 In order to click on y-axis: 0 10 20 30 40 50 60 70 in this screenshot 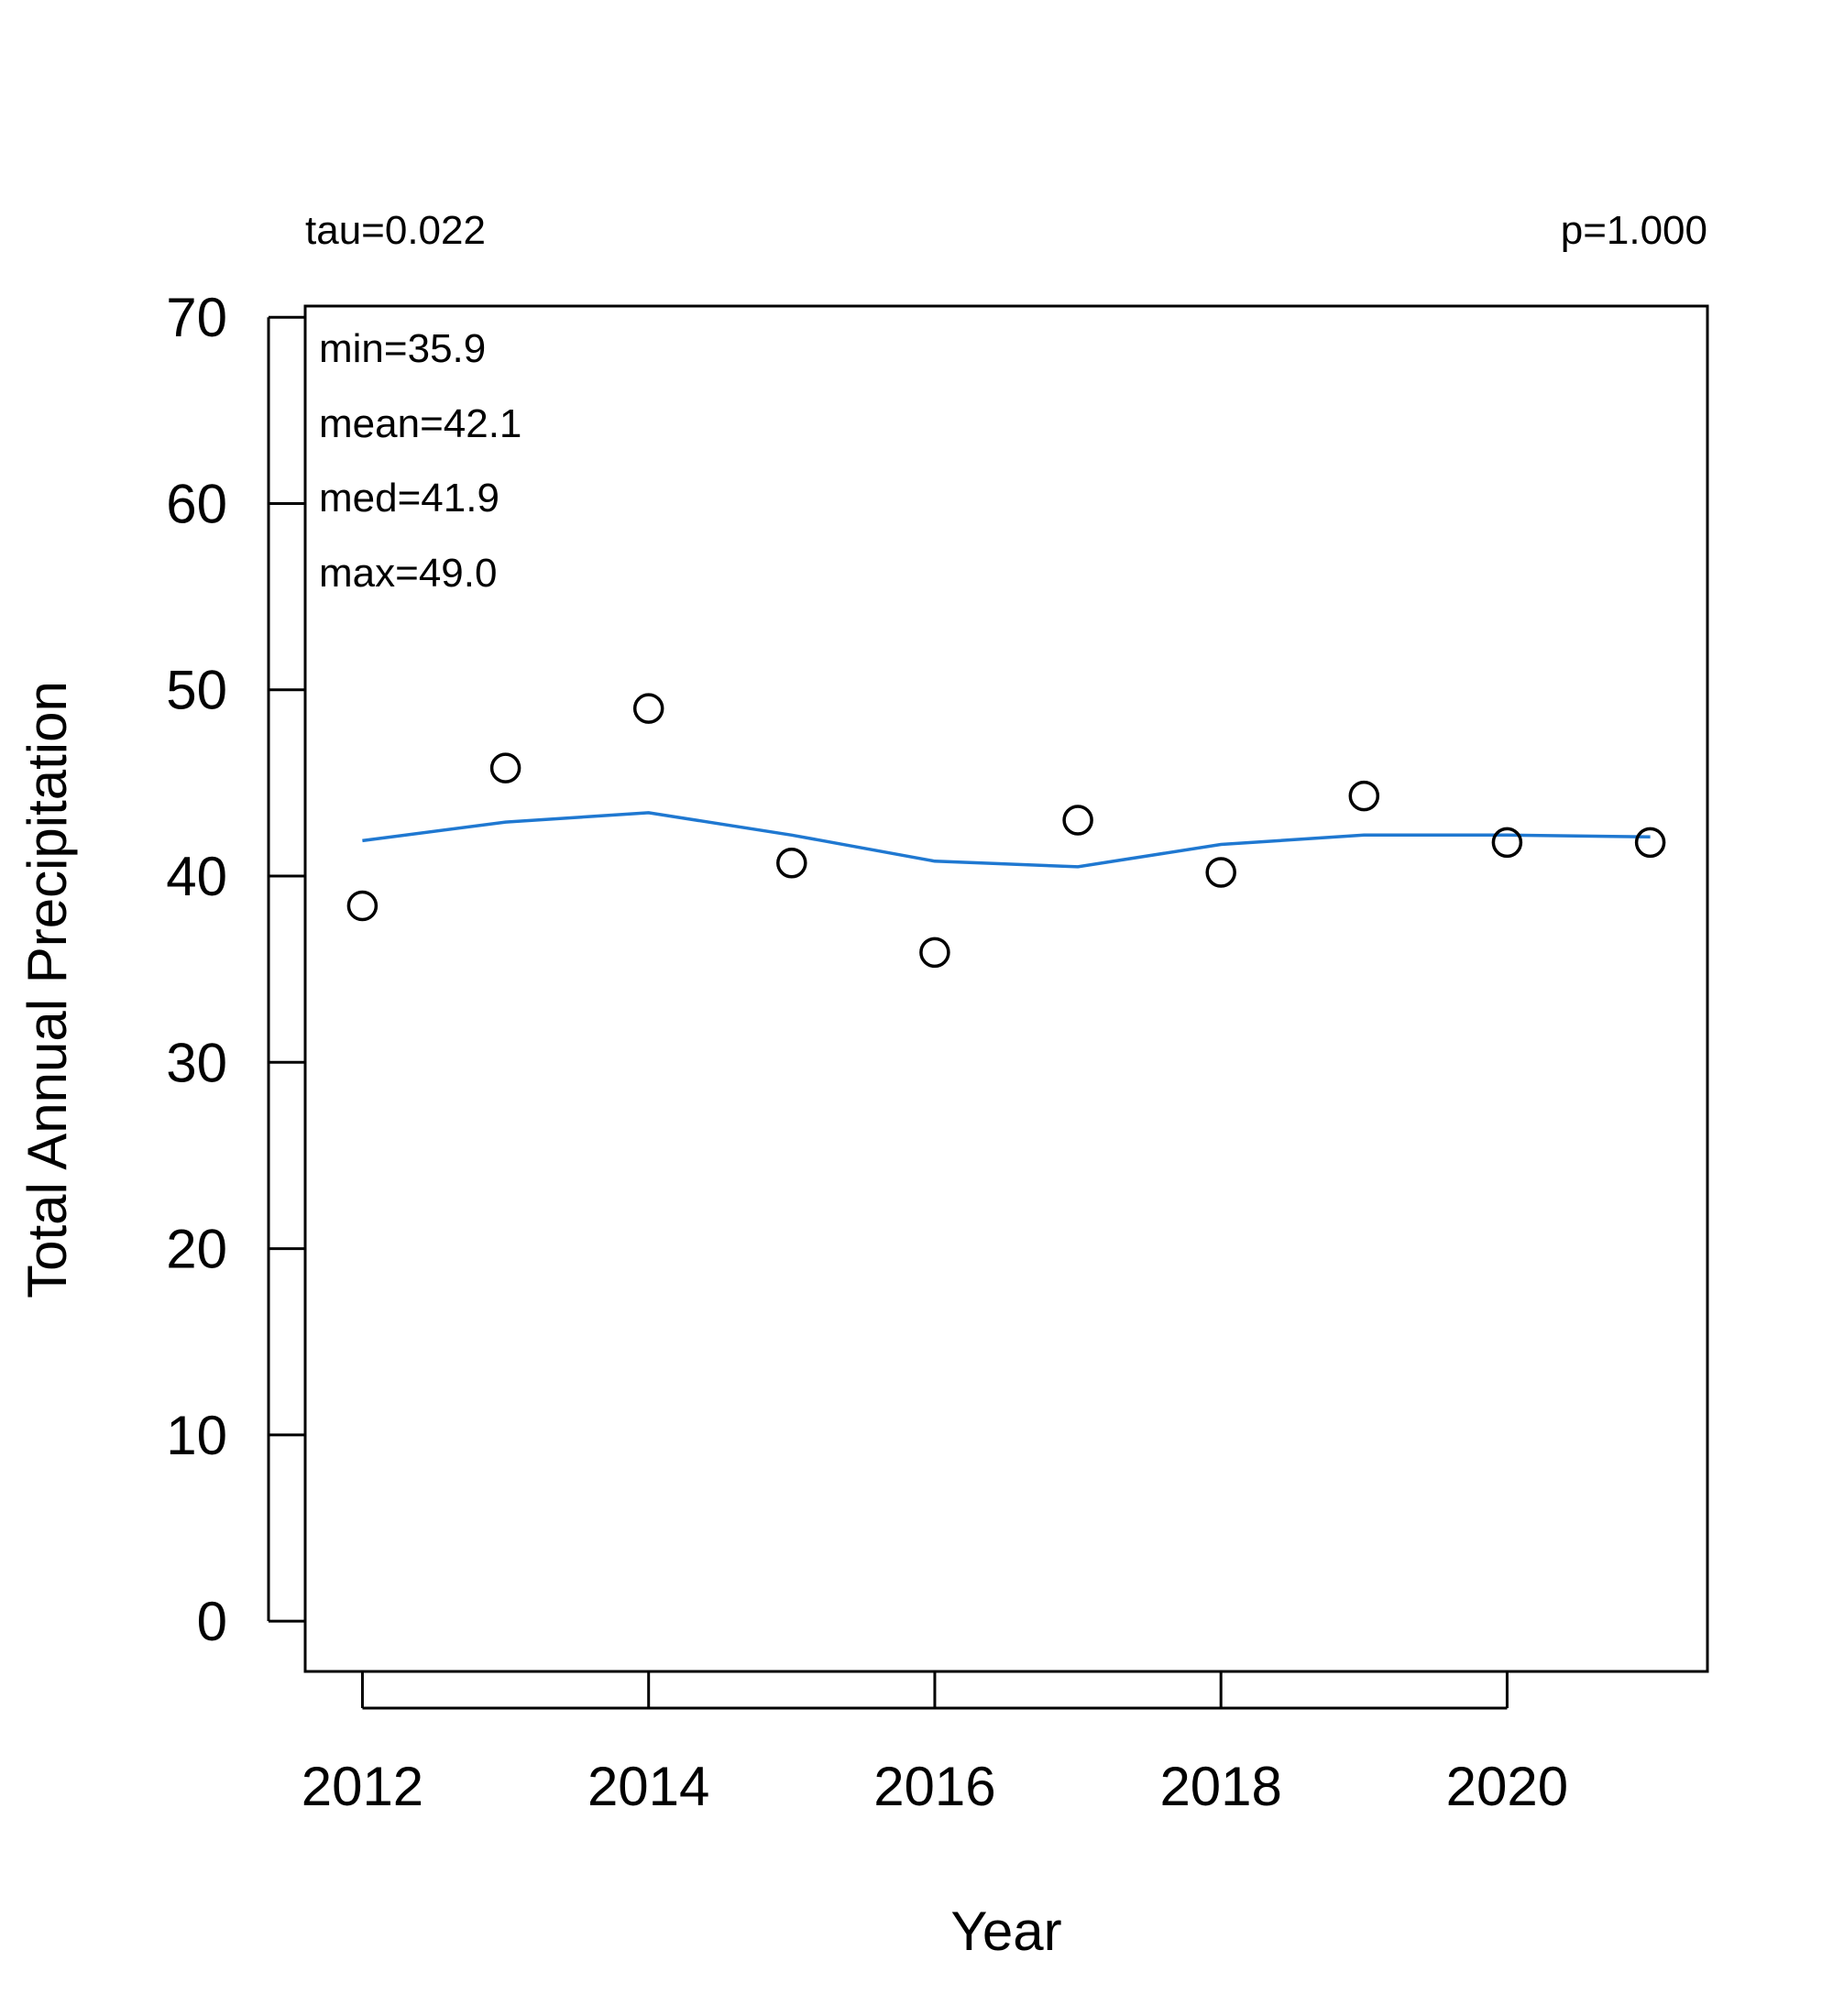, I will do `click(235, 969)`.